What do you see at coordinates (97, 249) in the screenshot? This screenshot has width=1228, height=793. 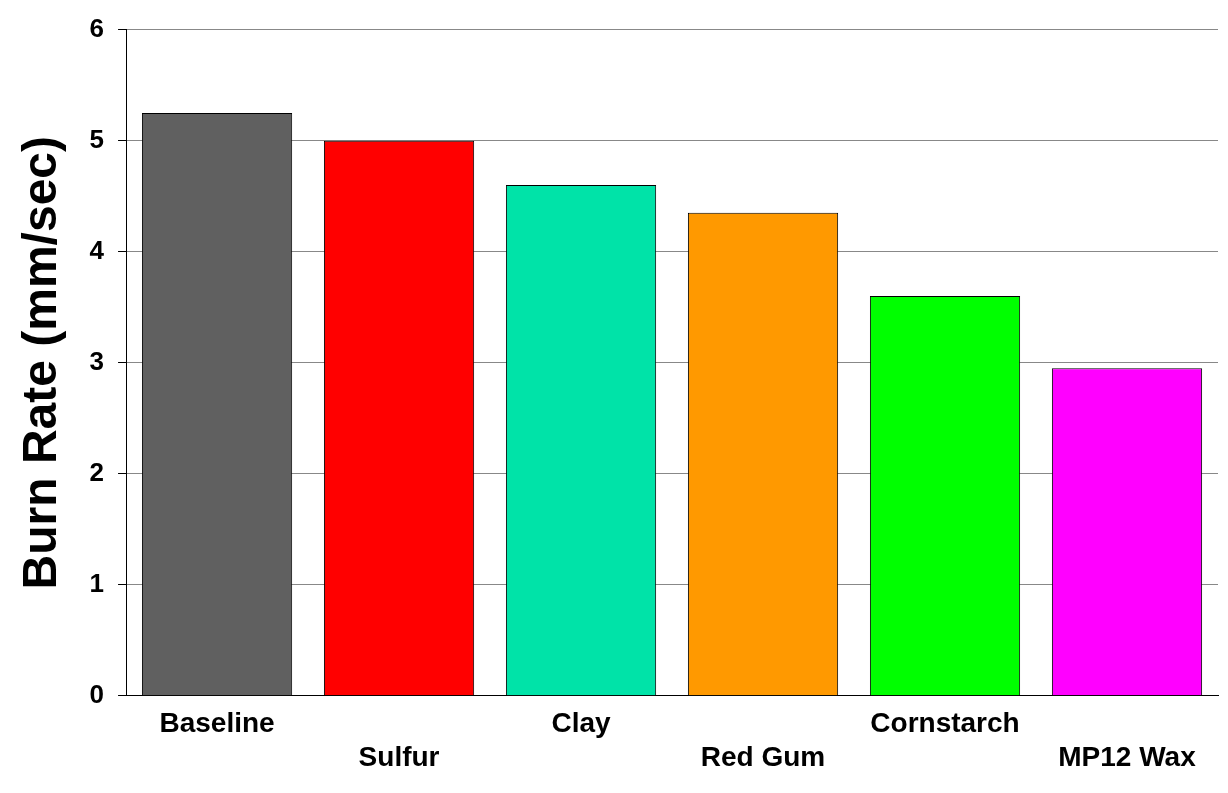 I see `y-tick-label: 4` at bounding box center [97, 249].